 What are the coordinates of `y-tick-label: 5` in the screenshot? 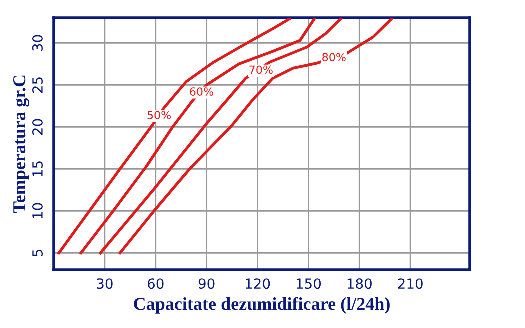 It's located at (37, 253).